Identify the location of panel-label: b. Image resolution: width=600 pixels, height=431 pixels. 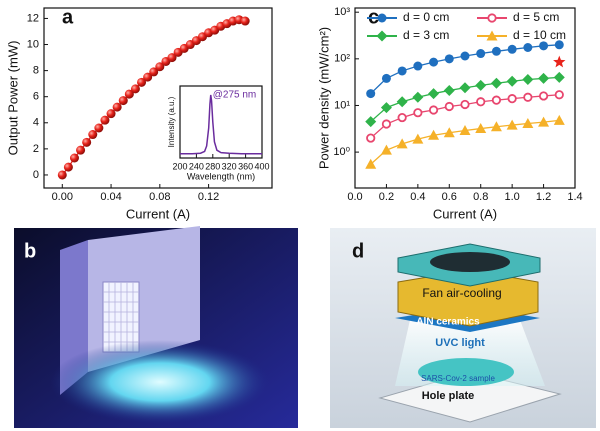
(30, 251).